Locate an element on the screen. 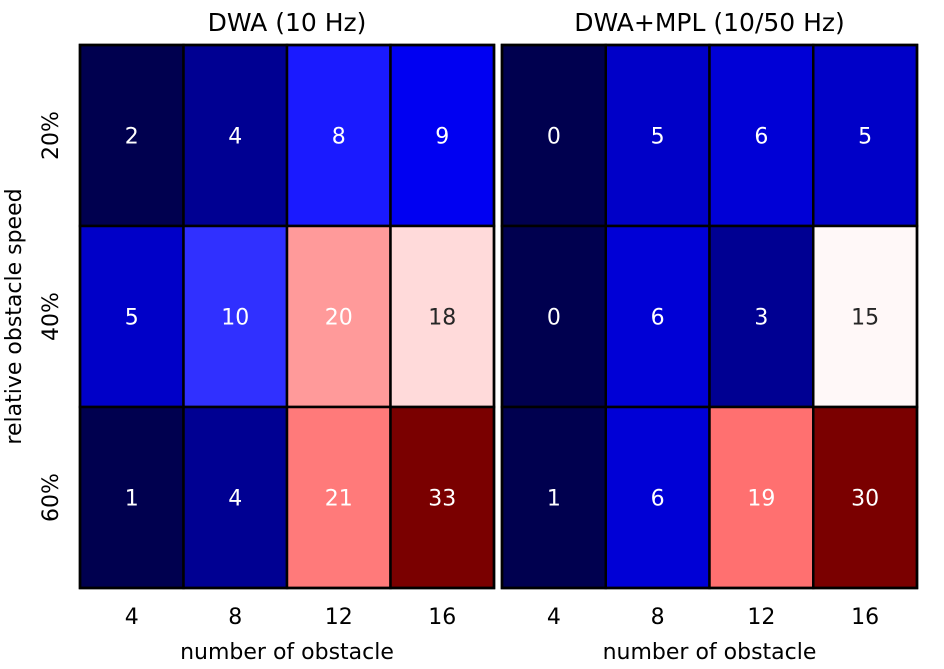 Image resolution: width=944 pixels, height=669 pixels. cell-value-label: 15 is located at coordinates (865, 318).